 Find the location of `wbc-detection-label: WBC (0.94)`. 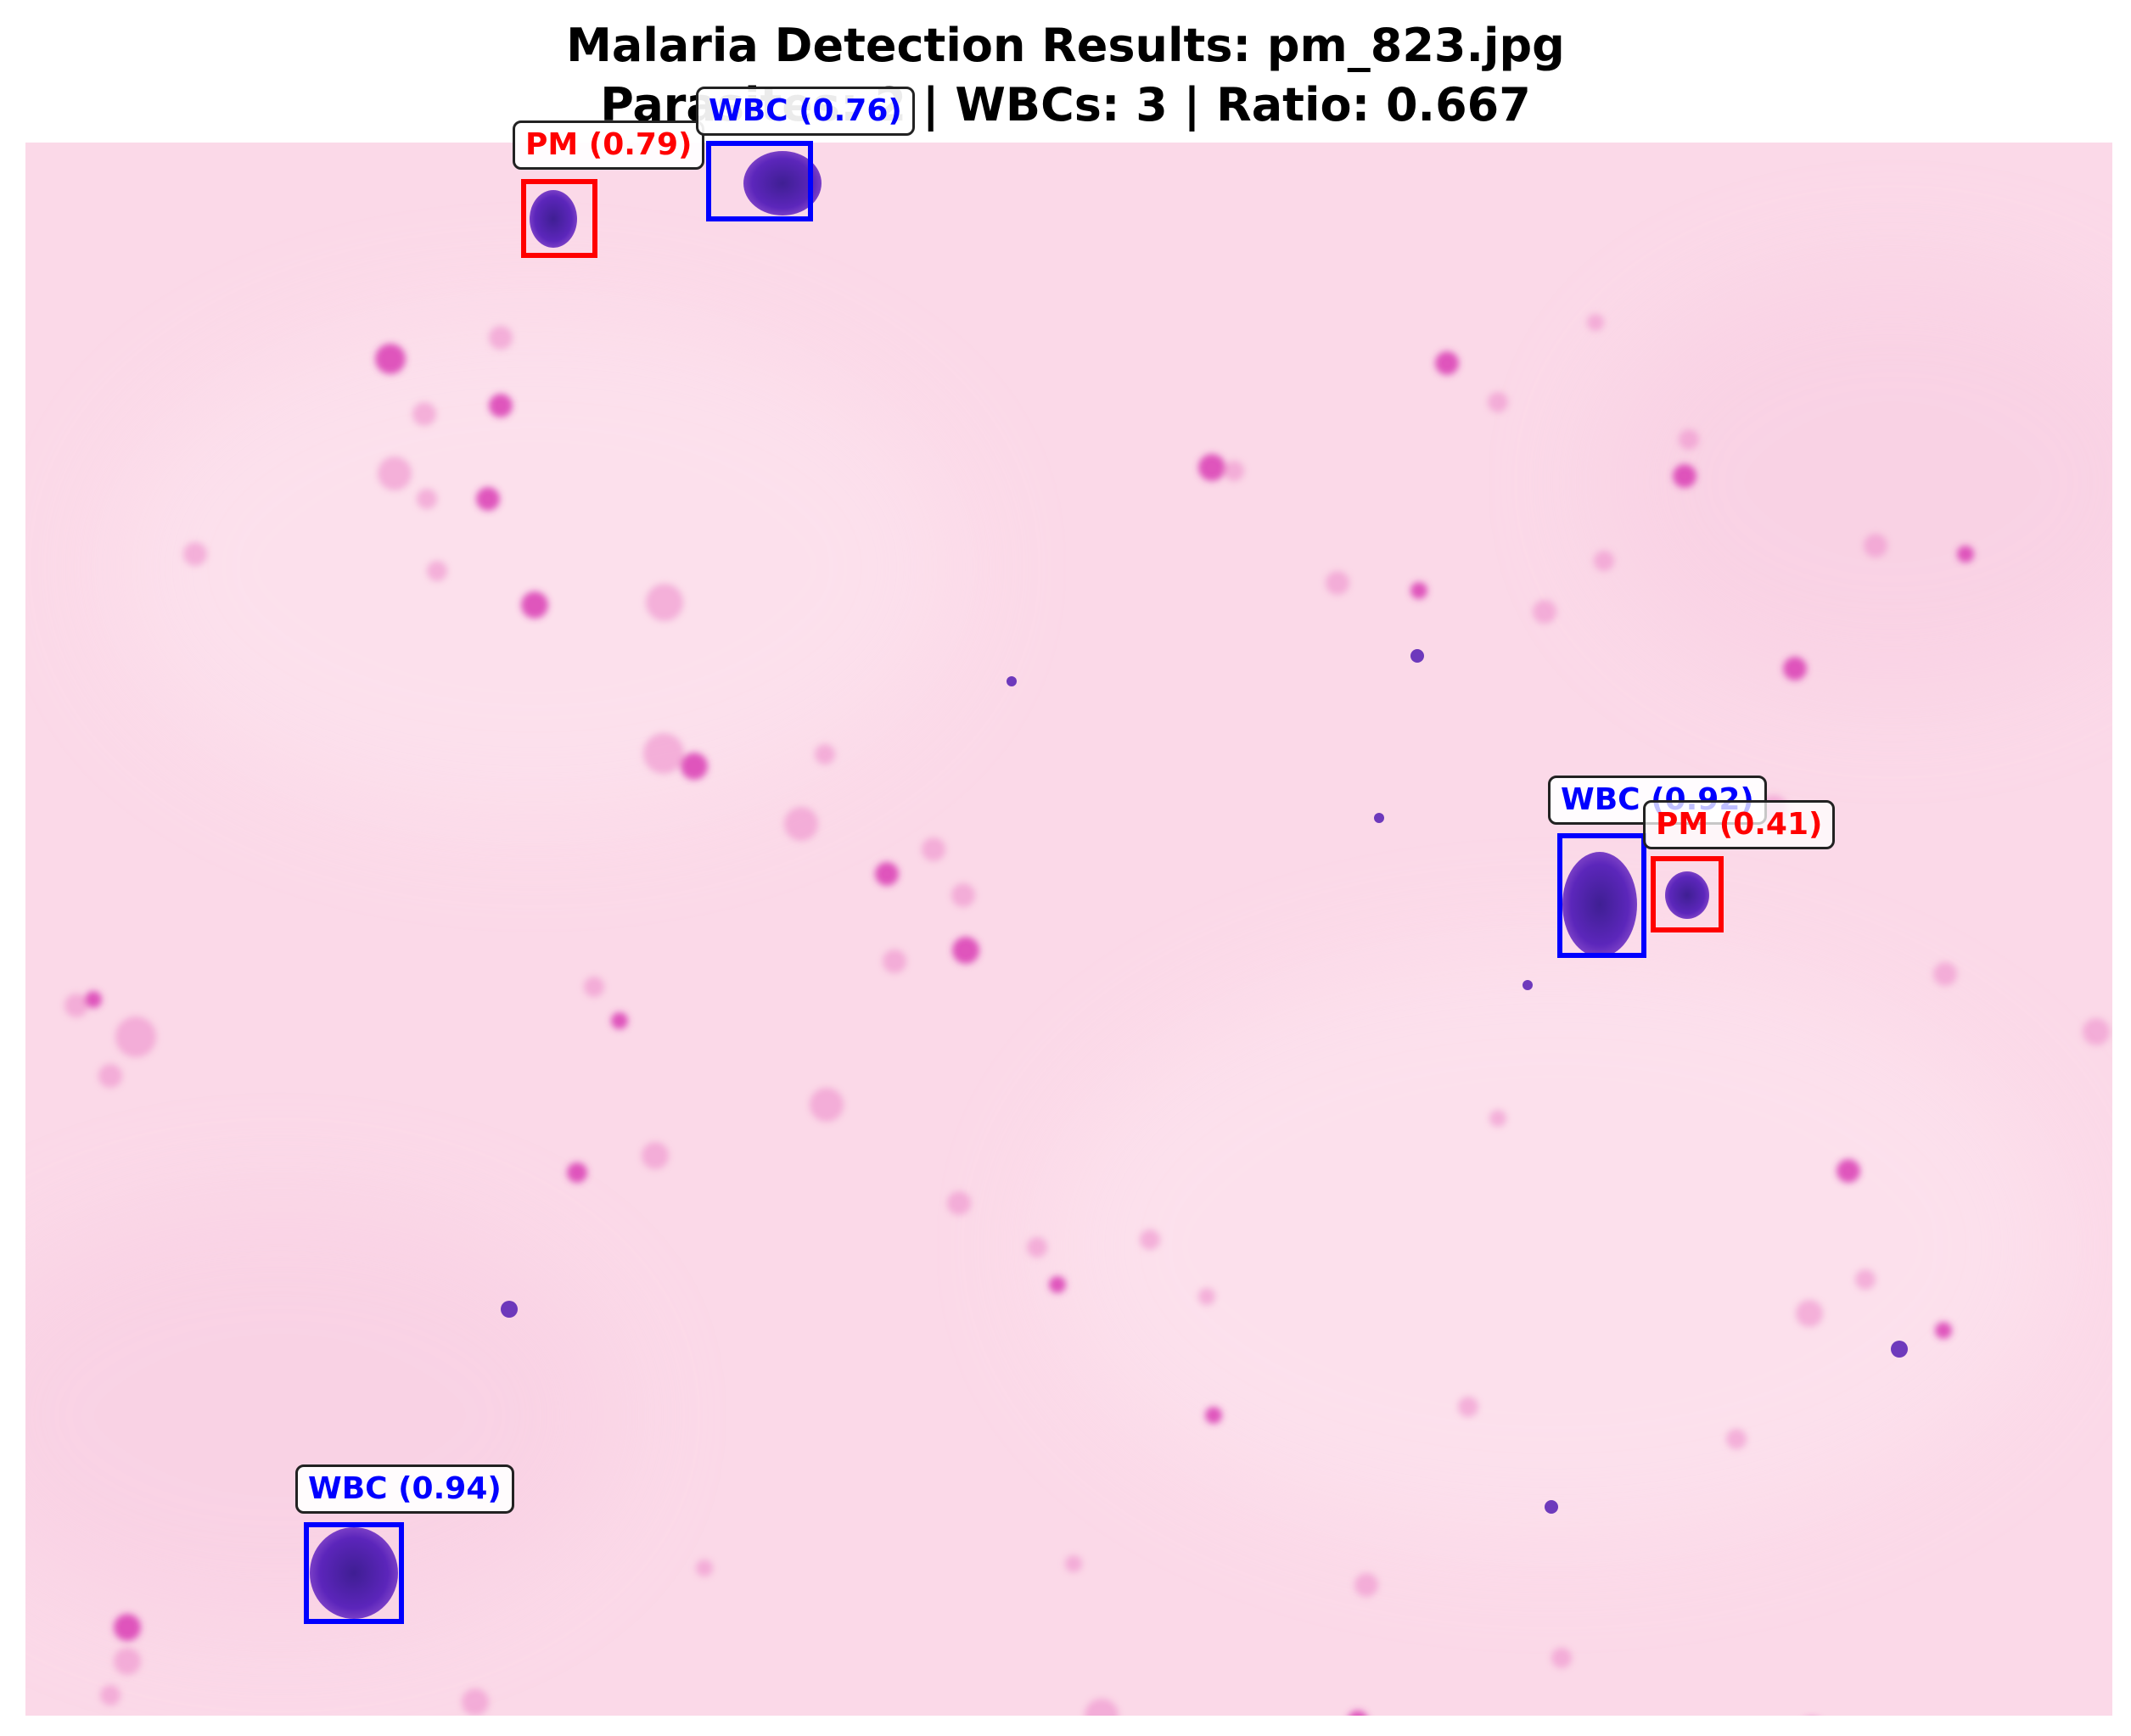

wbc-detection-label: WBC (0.94) is located at coordinates (404, 1489).